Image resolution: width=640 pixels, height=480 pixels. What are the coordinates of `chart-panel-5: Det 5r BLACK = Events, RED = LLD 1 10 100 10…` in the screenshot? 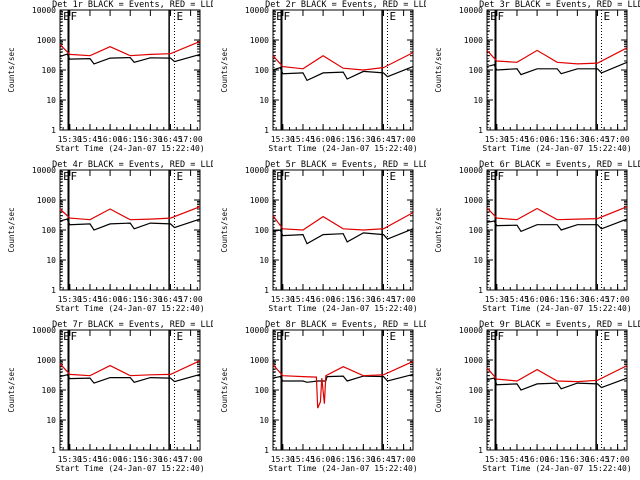 It's located at (323, 236).